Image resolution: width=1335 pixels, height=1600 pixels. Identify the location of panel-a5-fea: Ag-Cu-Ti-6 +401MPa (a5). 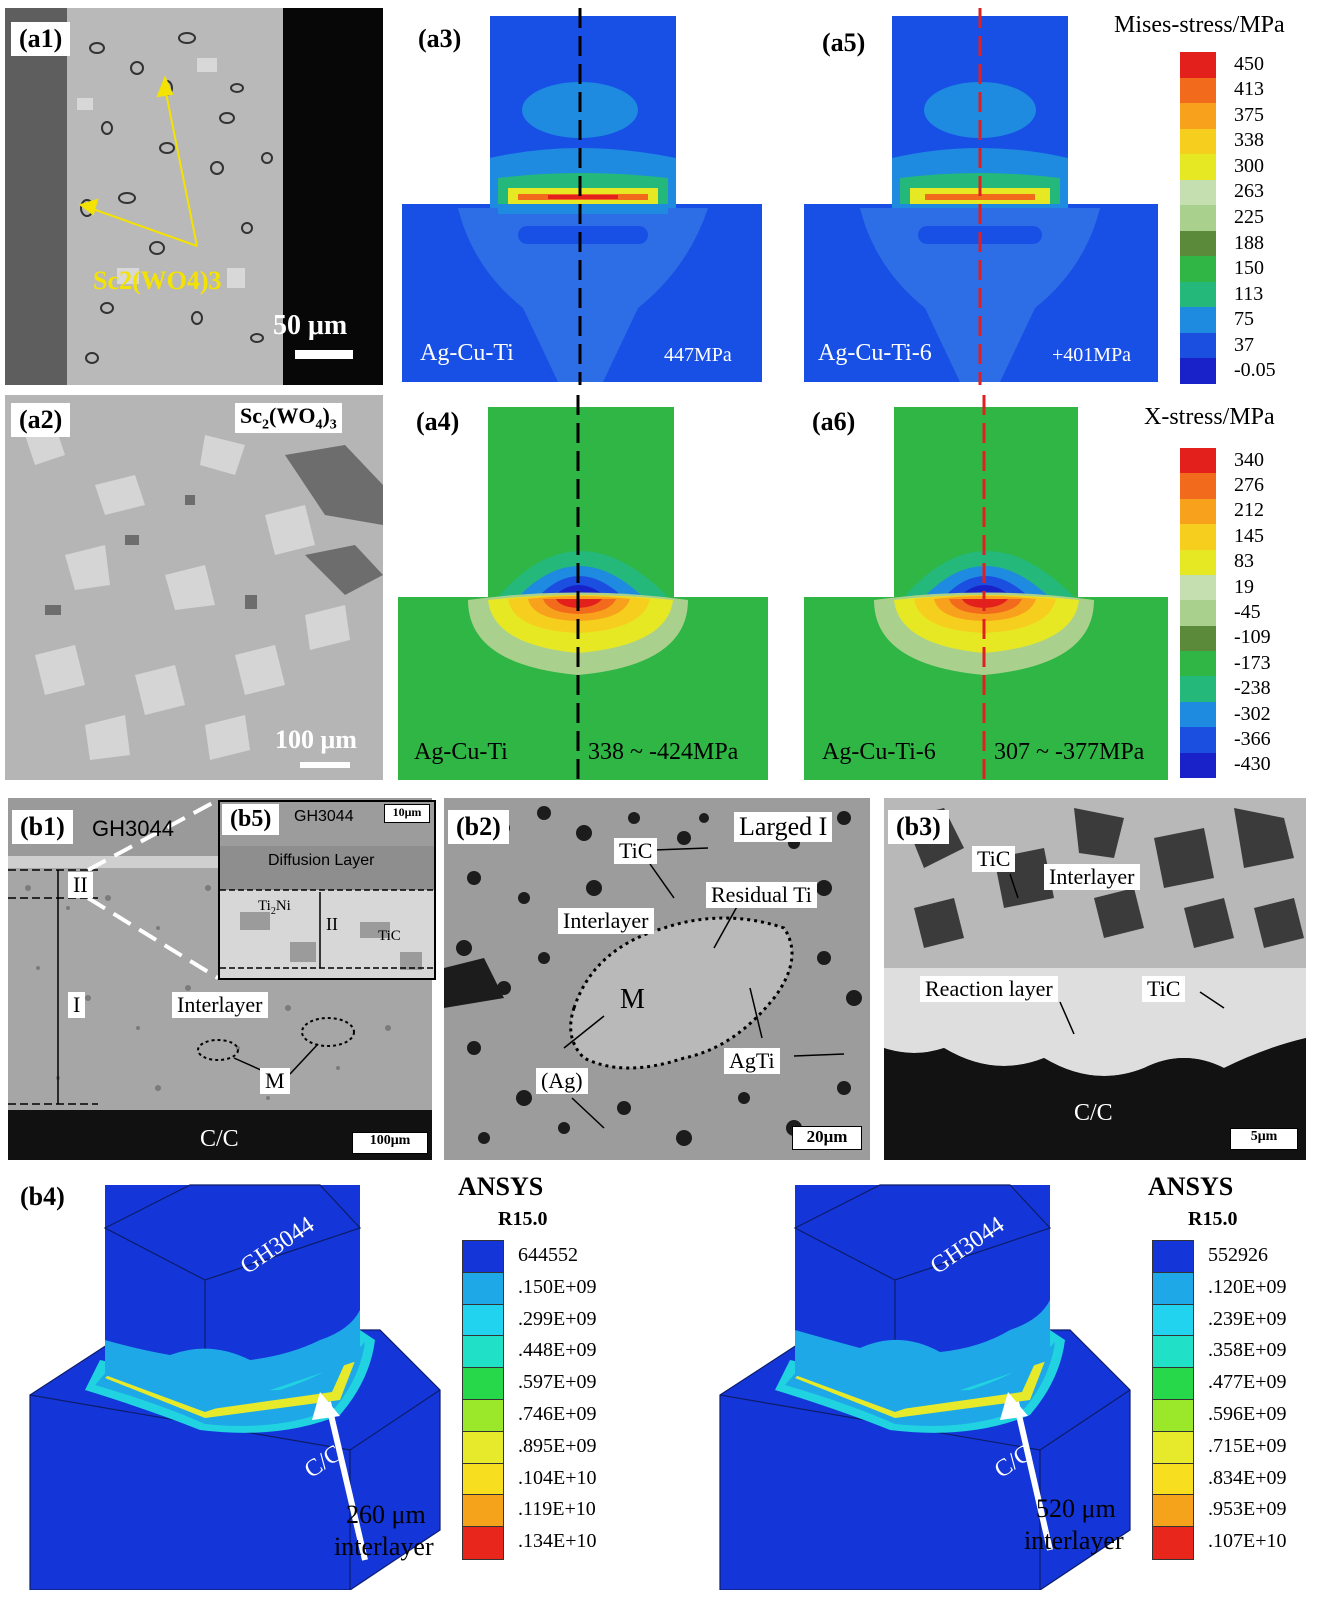
(980, 196).